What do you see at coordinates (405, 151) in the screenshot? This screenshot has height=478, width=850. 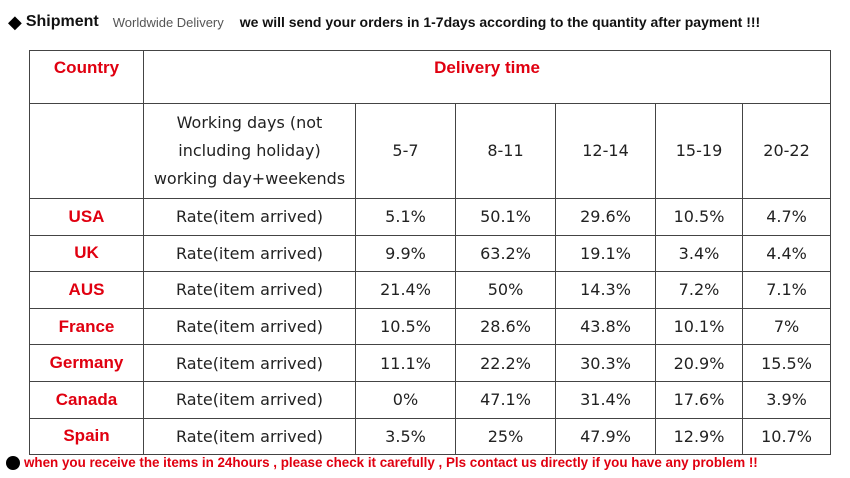 I see `range-header: 5-7` at bounding box center [405, 151].